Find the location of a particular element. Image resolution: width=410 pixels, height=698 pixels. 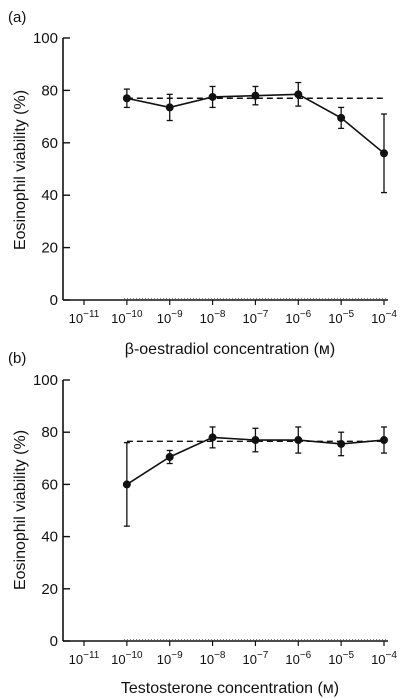

panel-b-y-tick-label: 60 is located at coordinates (49, 484).